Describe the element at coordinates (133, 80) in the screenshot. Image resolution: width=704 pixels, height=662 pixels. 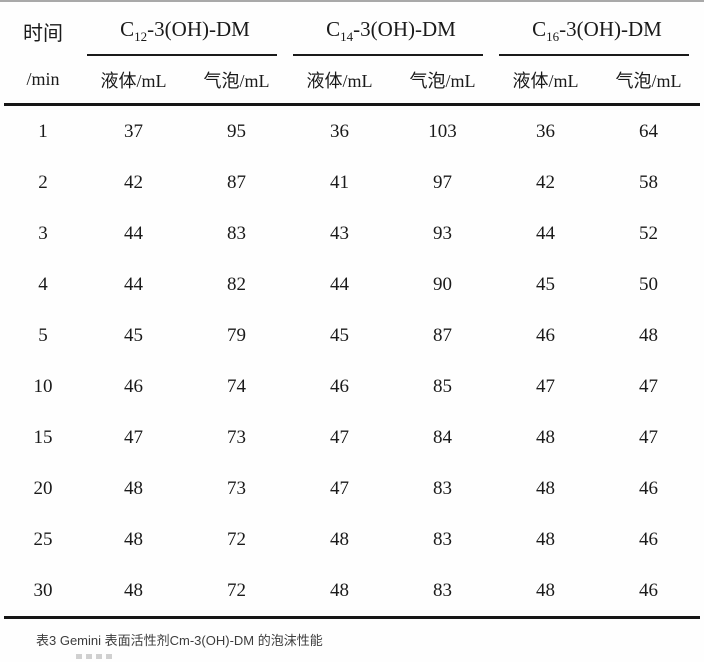
I see `subheader-c12-liquid: 液体/mL` at that location.